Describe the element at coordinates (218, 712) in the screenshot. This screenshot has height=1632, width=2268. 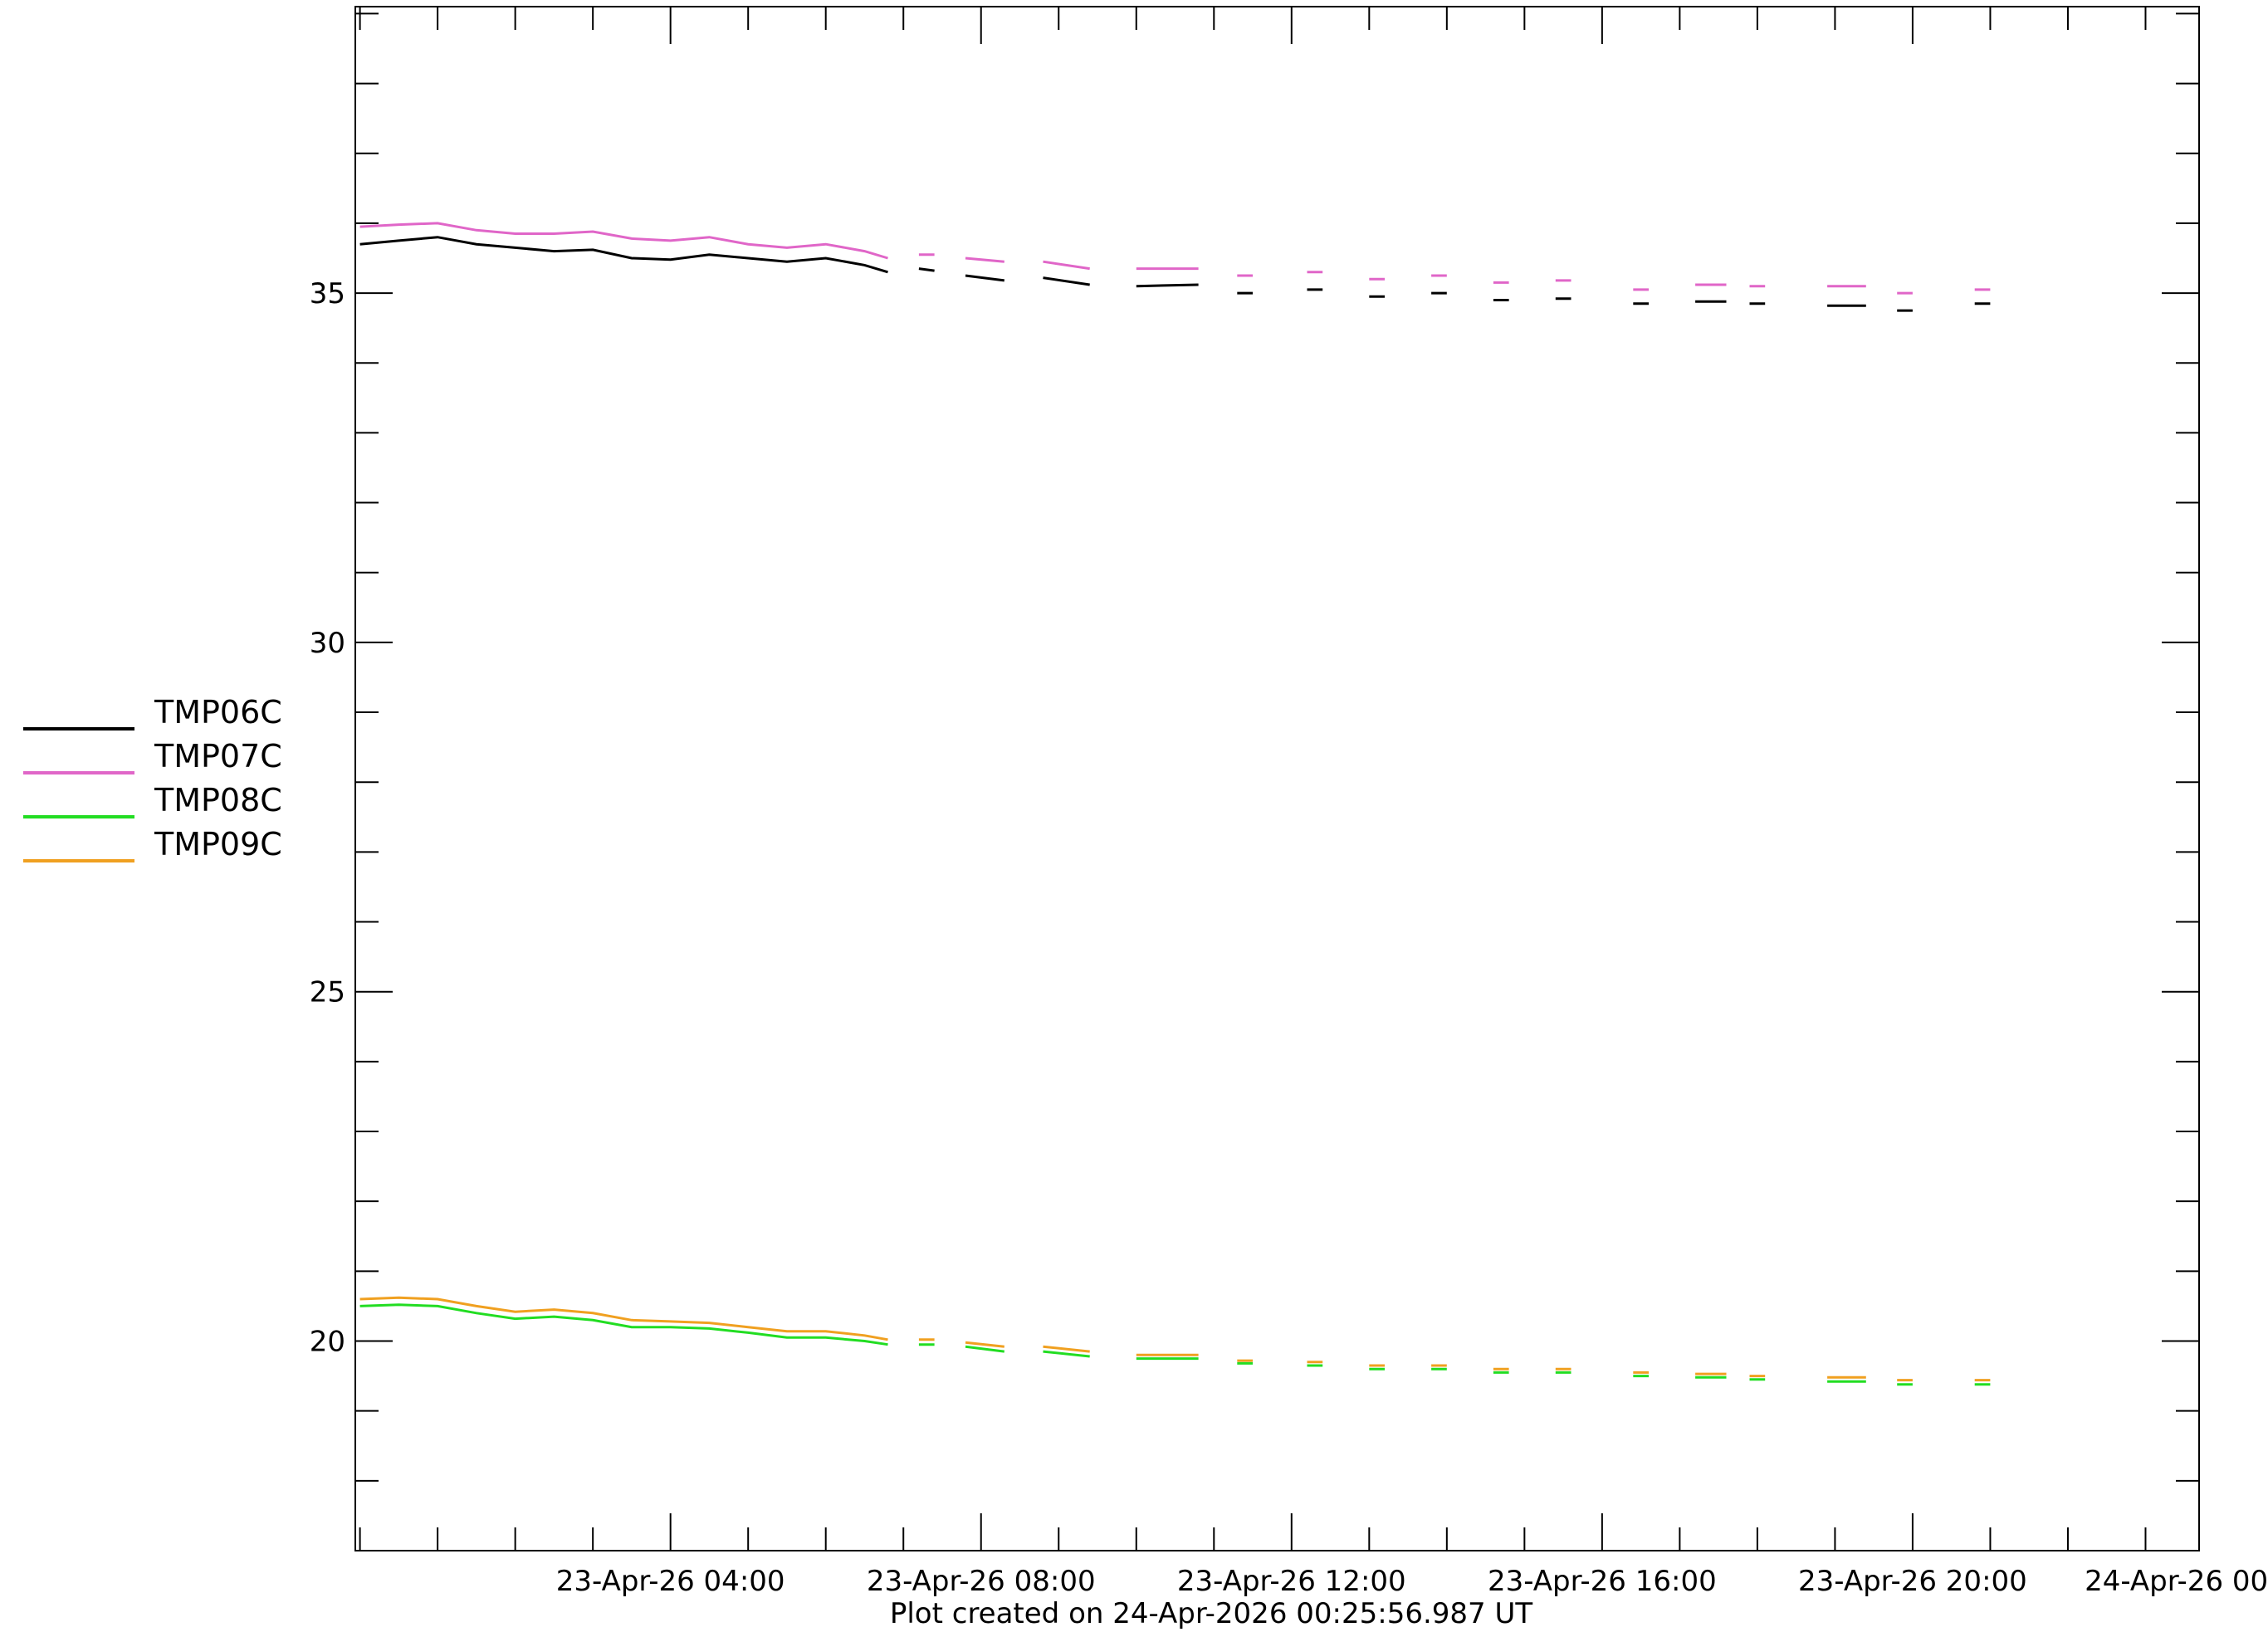
I see `legend-label-tmp06c: TMP06C` at that location.